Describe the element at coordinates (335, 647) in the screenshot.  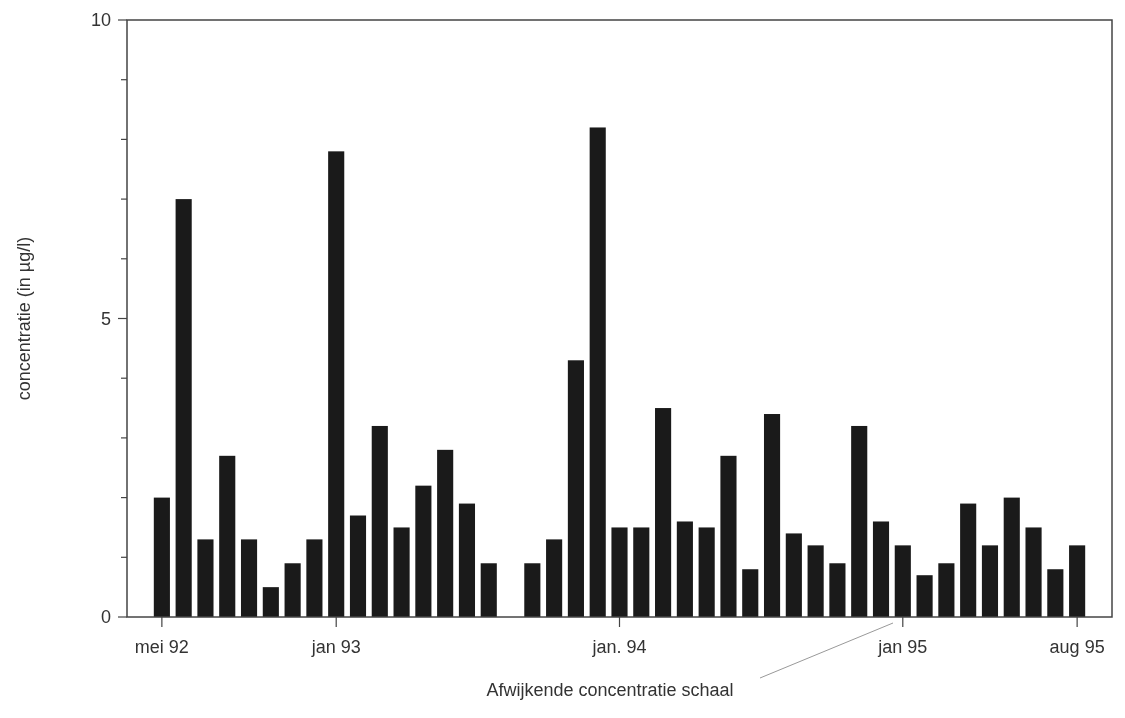
I see `x-tick-label: jan 93` at that location.